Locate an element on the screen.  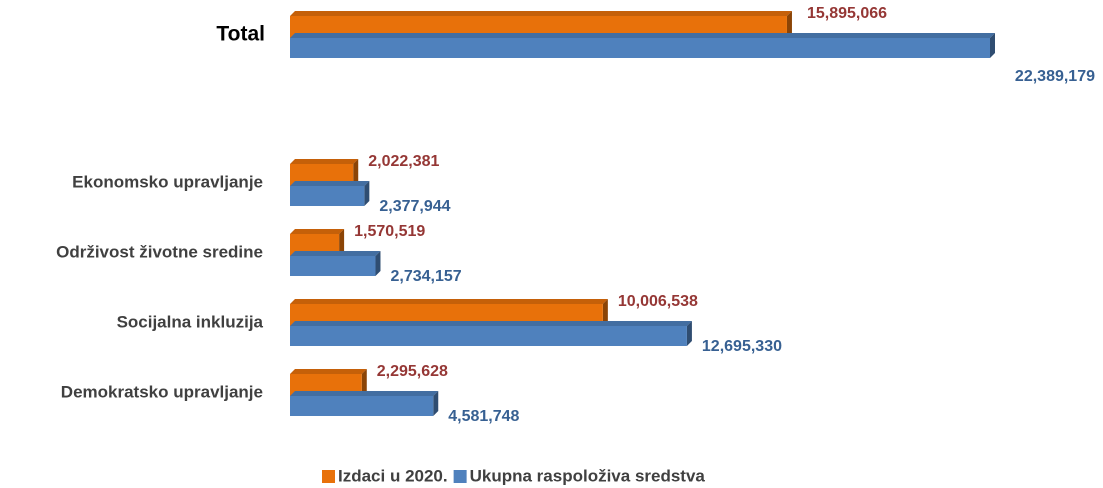
category-label: Demokratsko upravljanje is located at coordinates (162, 391).